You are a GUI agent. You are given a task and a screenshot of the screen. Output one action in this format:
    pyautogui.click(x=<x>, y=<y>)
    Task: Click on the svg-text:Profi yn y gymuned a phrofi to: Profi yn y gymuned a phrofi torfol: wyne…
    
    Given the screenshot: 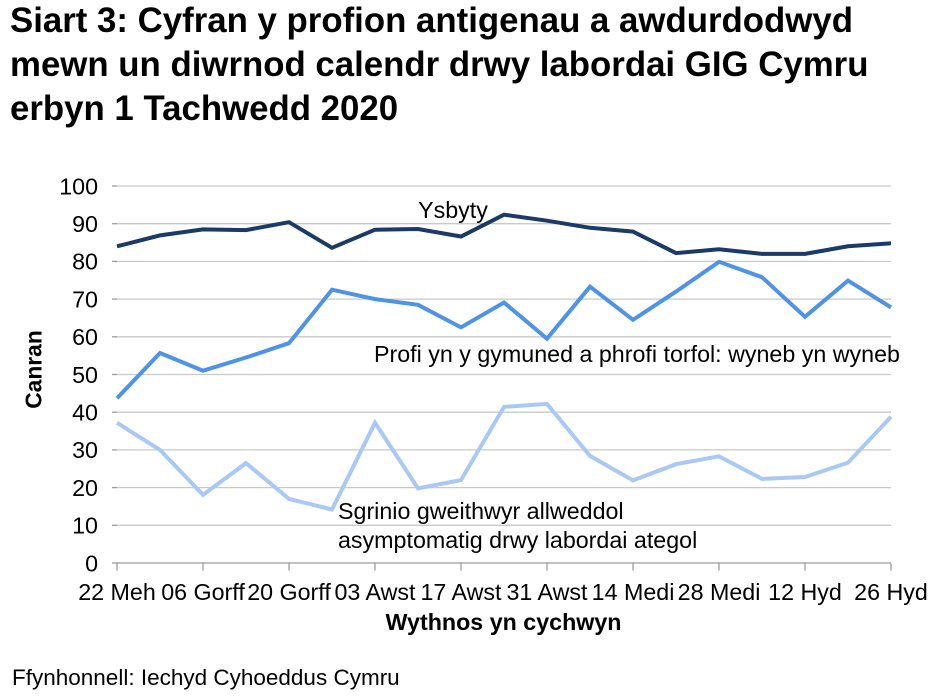 What is the action you would take?
    pyautogui.click(x=637, y=354)
    